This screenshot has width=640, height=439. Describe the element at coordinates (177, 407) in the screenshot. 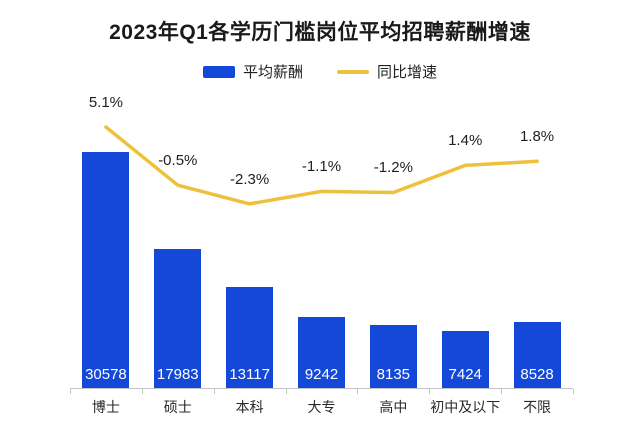

I see `x-axis-category-label: 硕士` at that location.